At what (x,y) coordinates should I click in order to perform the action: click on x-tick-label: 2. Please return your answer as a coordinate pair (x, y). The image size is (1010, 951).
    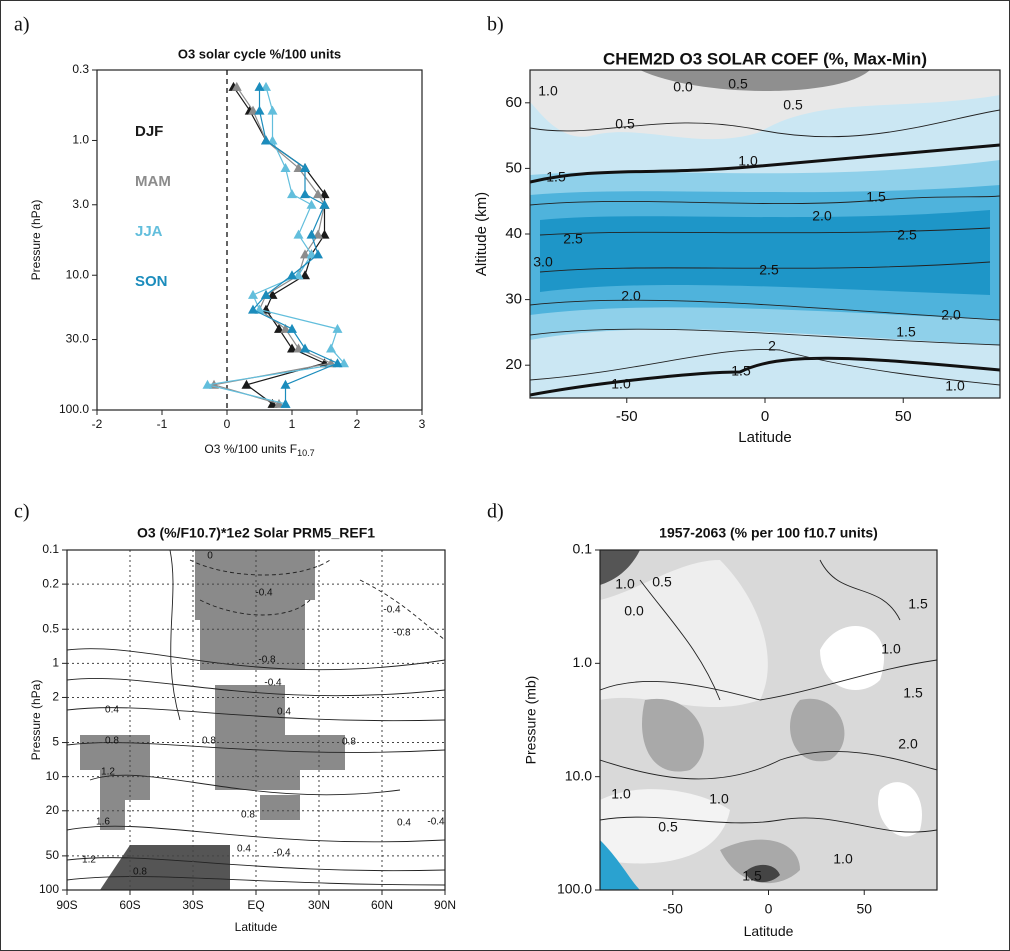
    Looking at the image, I should click on (357, 424).